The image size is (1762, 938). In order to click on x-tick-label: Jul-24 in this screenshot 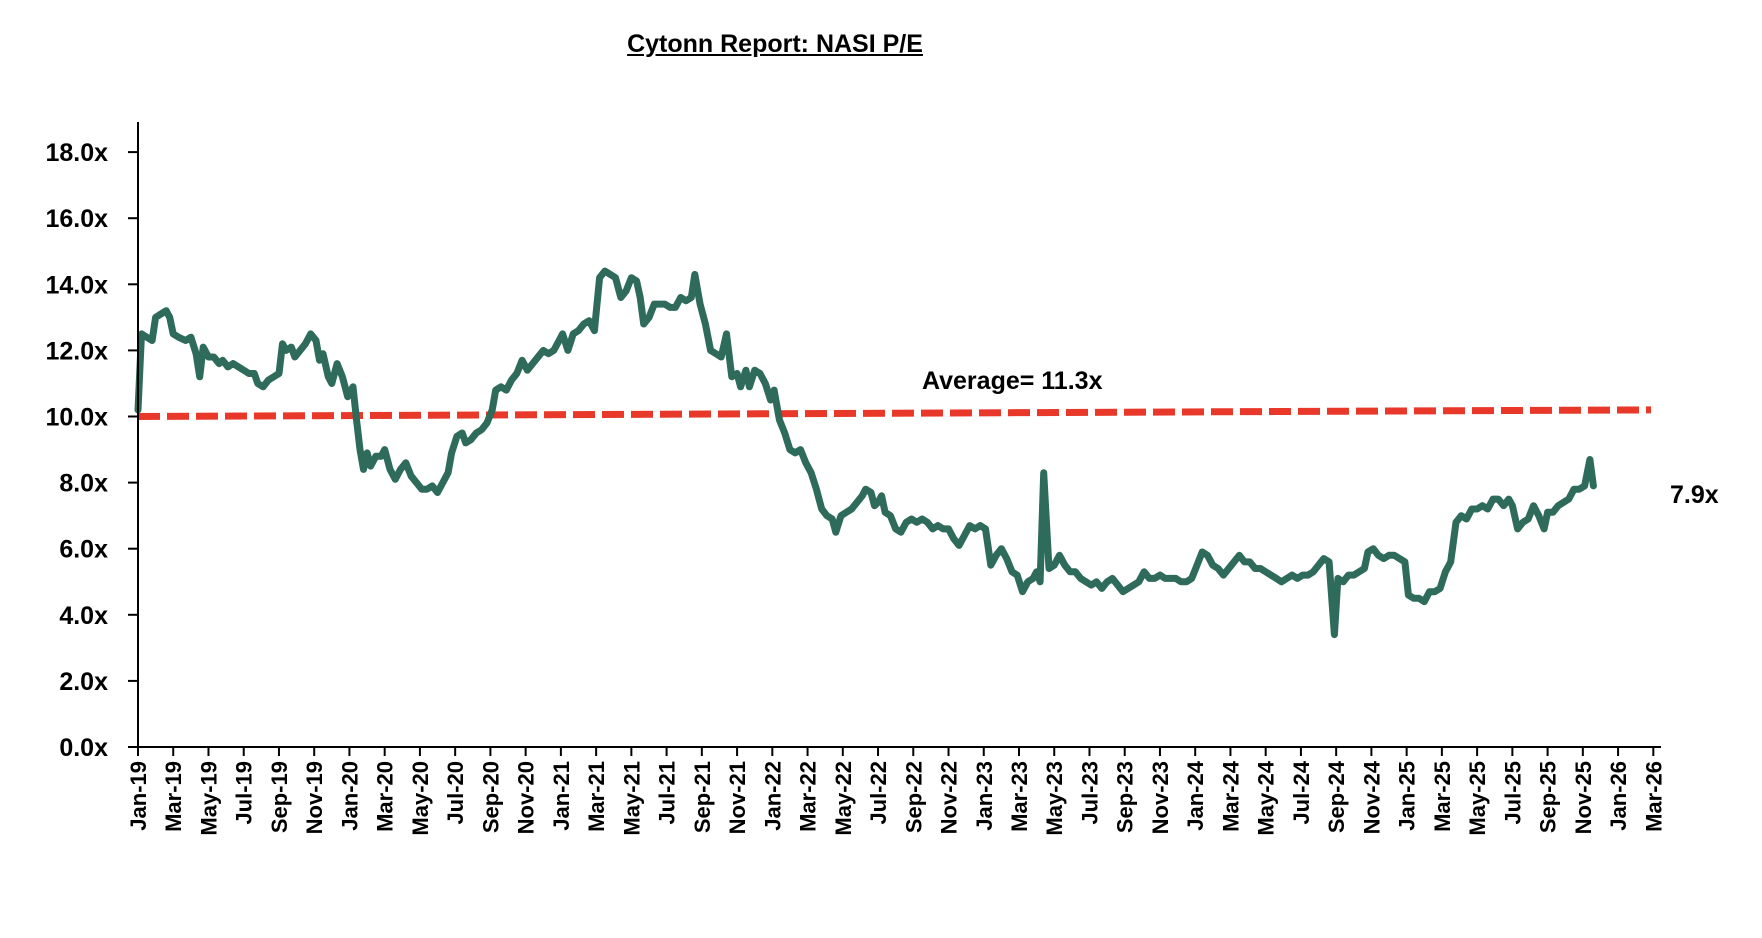, I will do `click(1301, 792)`.